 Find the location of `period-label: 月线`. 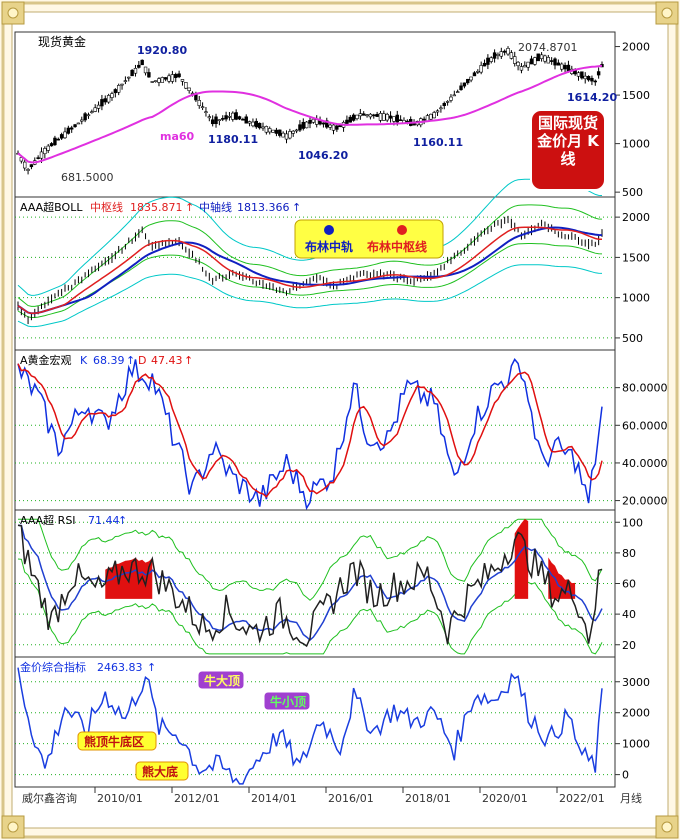

period-label: 月线 is located at coordinates (631, 798).